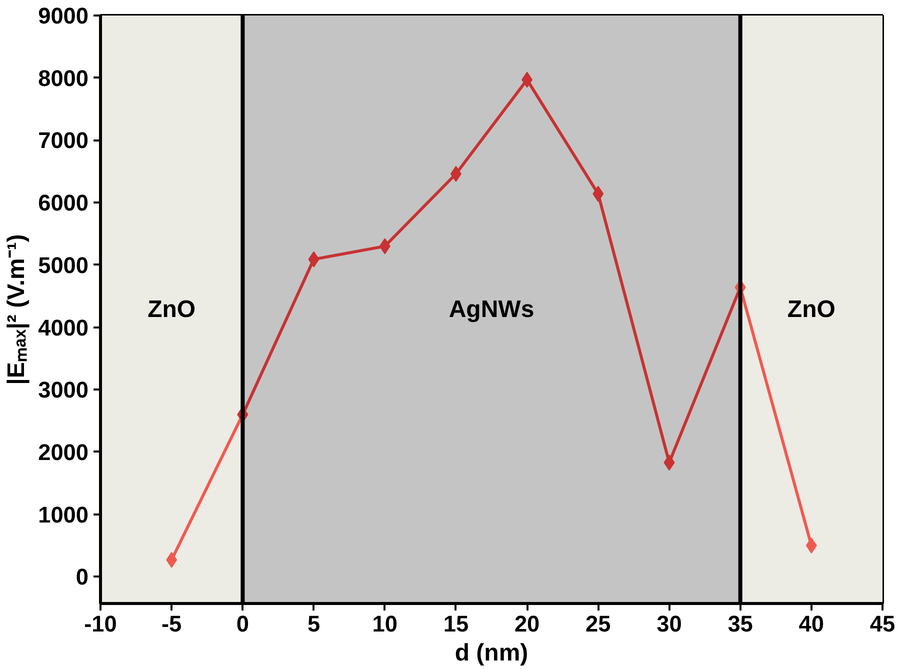 The height and width of the screenshot is (669, 902). What do you see at coordinates (82, 577) in the screenshot?
I see `y-tick-label: 0` at bounding box center [82, 577].